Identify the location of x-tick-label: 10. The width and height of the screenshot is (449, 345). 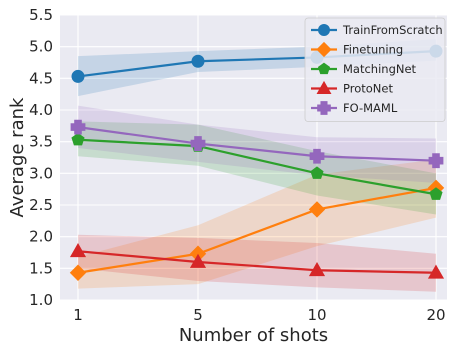
(316, 315).